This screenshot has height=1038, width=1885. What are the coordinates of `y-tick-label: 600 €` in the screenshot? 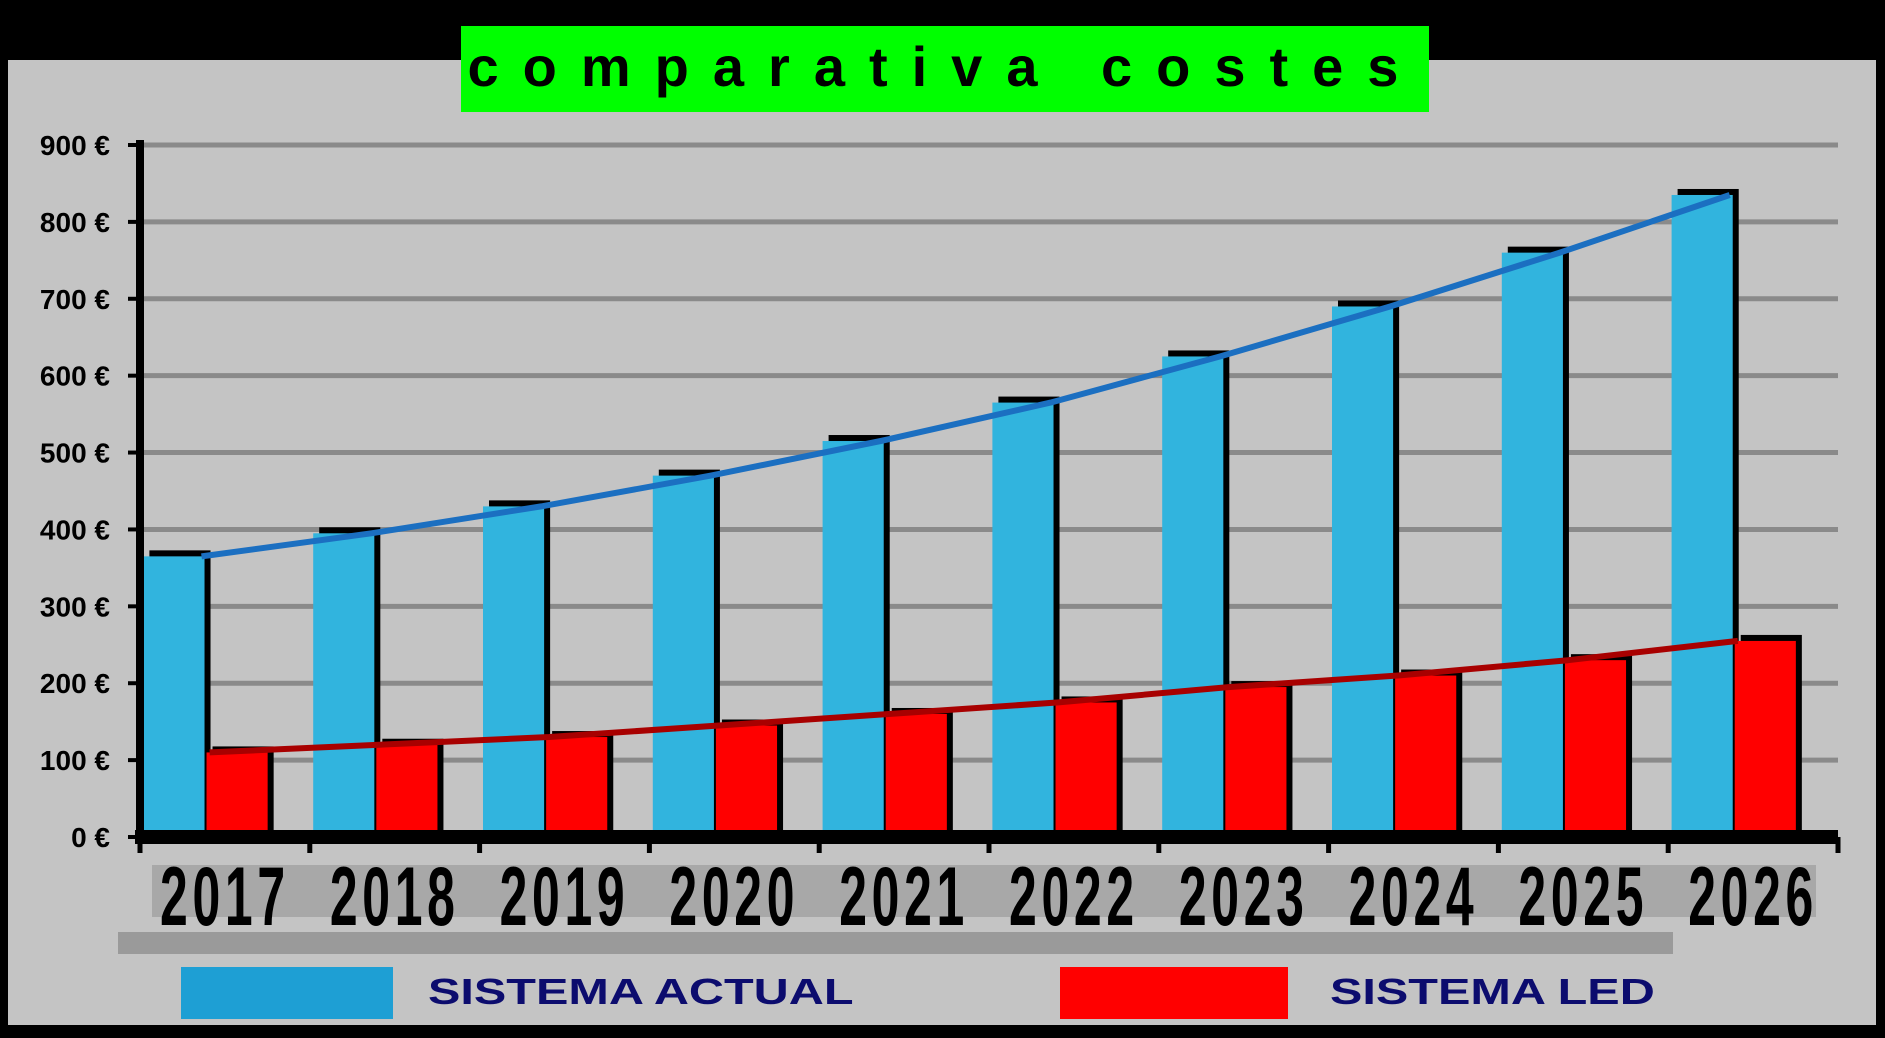 It's located at (75, 376).